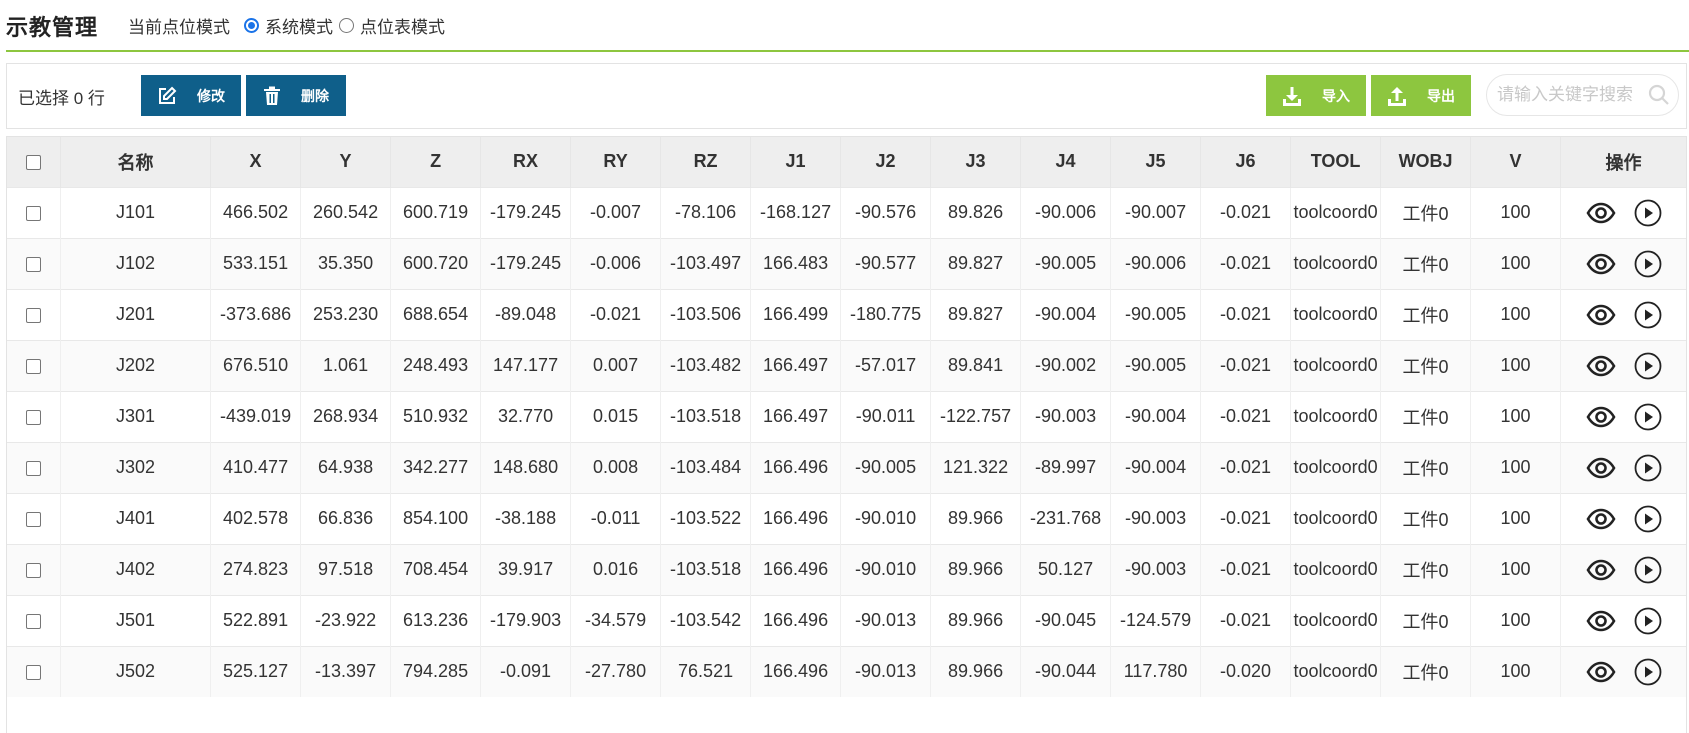 This screenshot has width=1689, height=733. Describe the element at coordinates (252, 25) in the screenshot. I see `system-mode-radio-dot` at that location.